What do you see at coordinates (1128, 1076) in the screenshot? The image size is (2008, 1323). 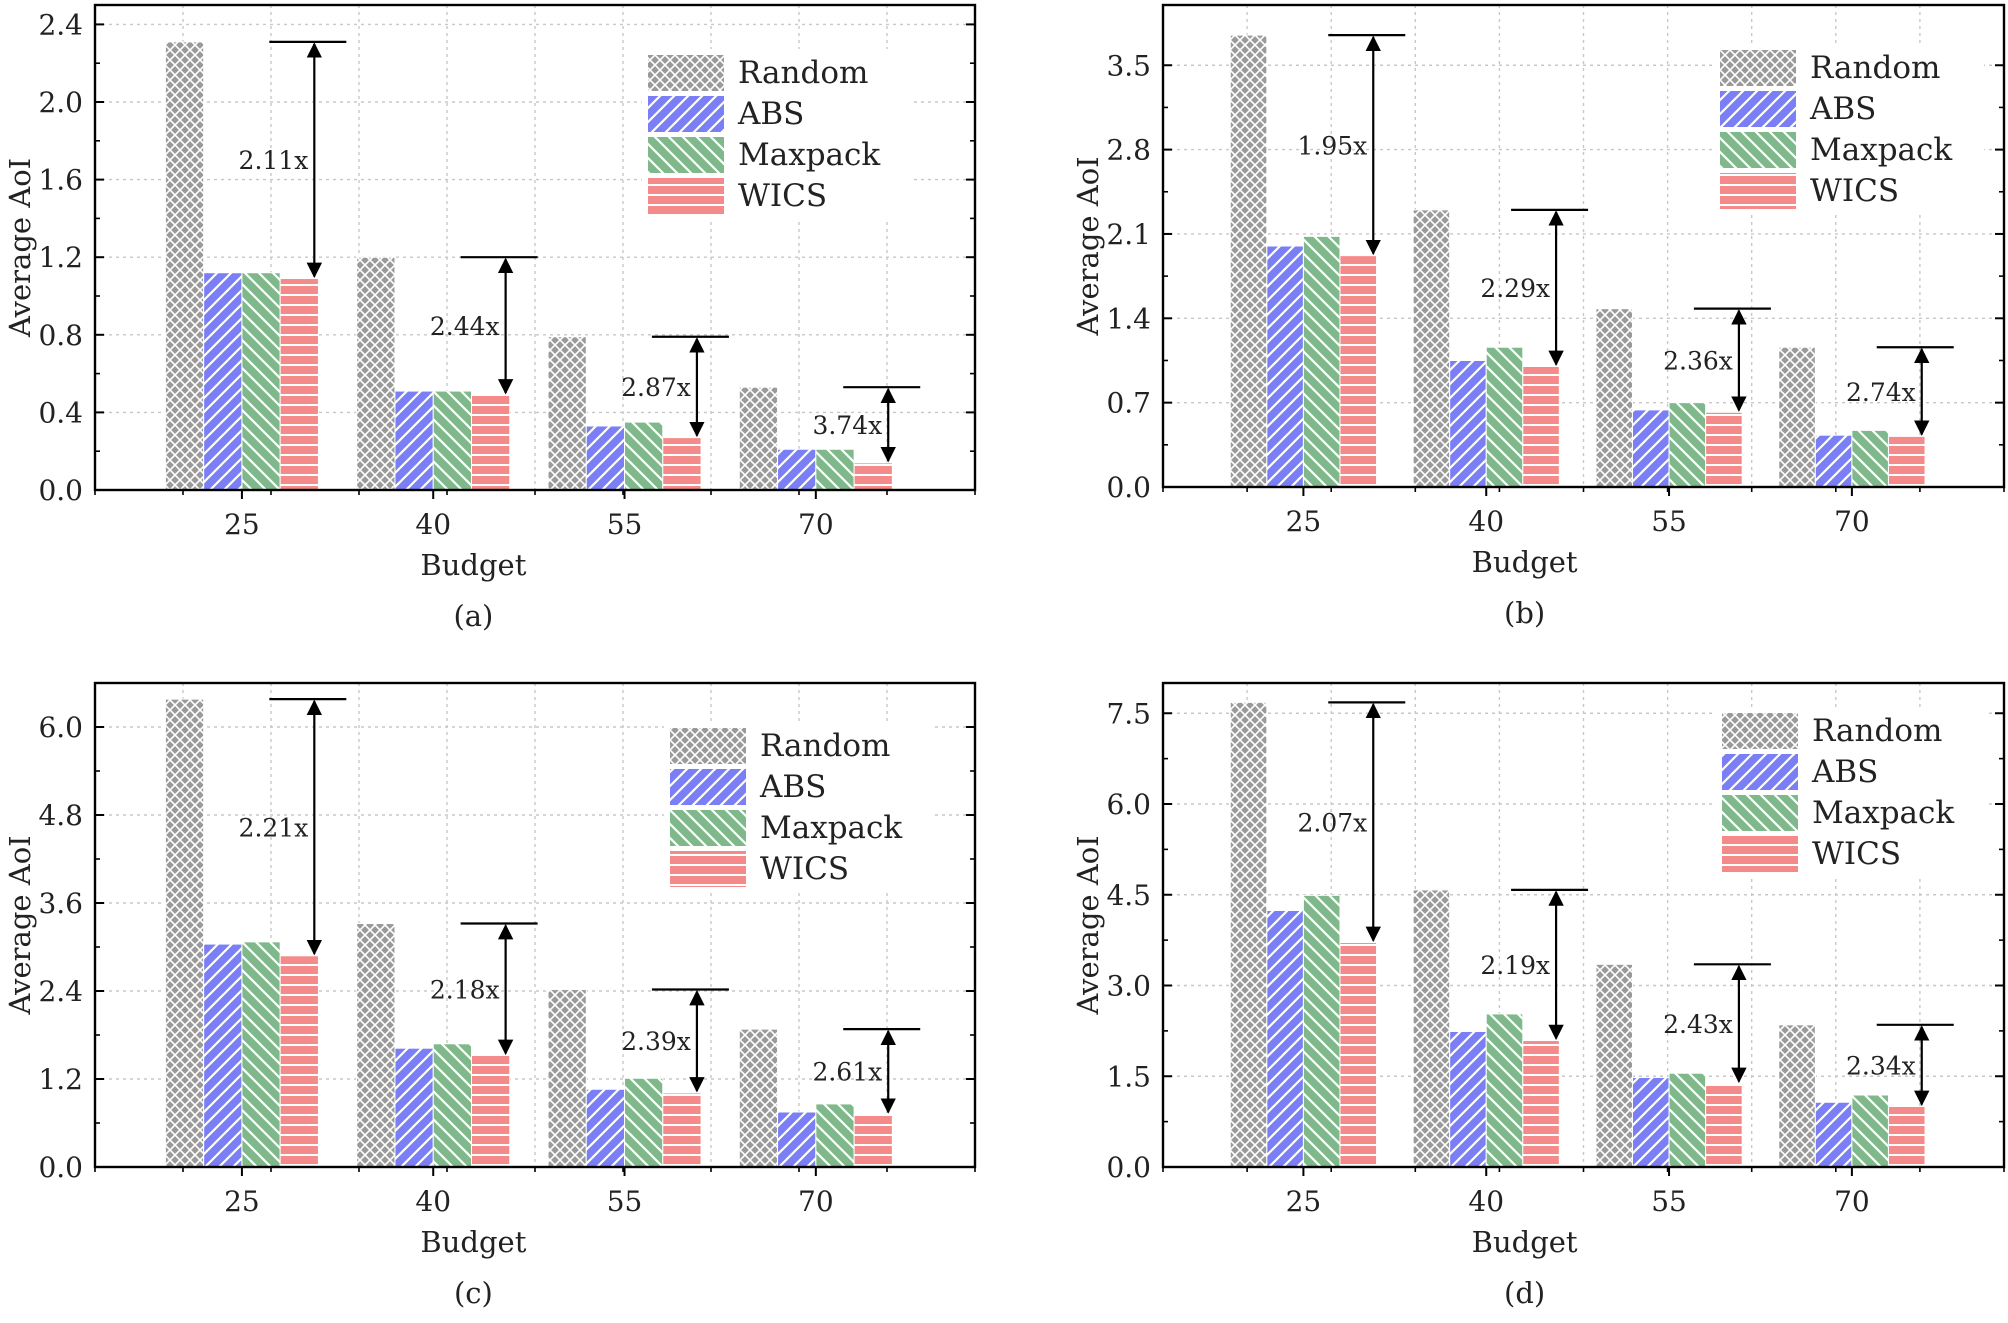 I see `y-tick-label: 1.5` at bounding box center [1128, 1076].